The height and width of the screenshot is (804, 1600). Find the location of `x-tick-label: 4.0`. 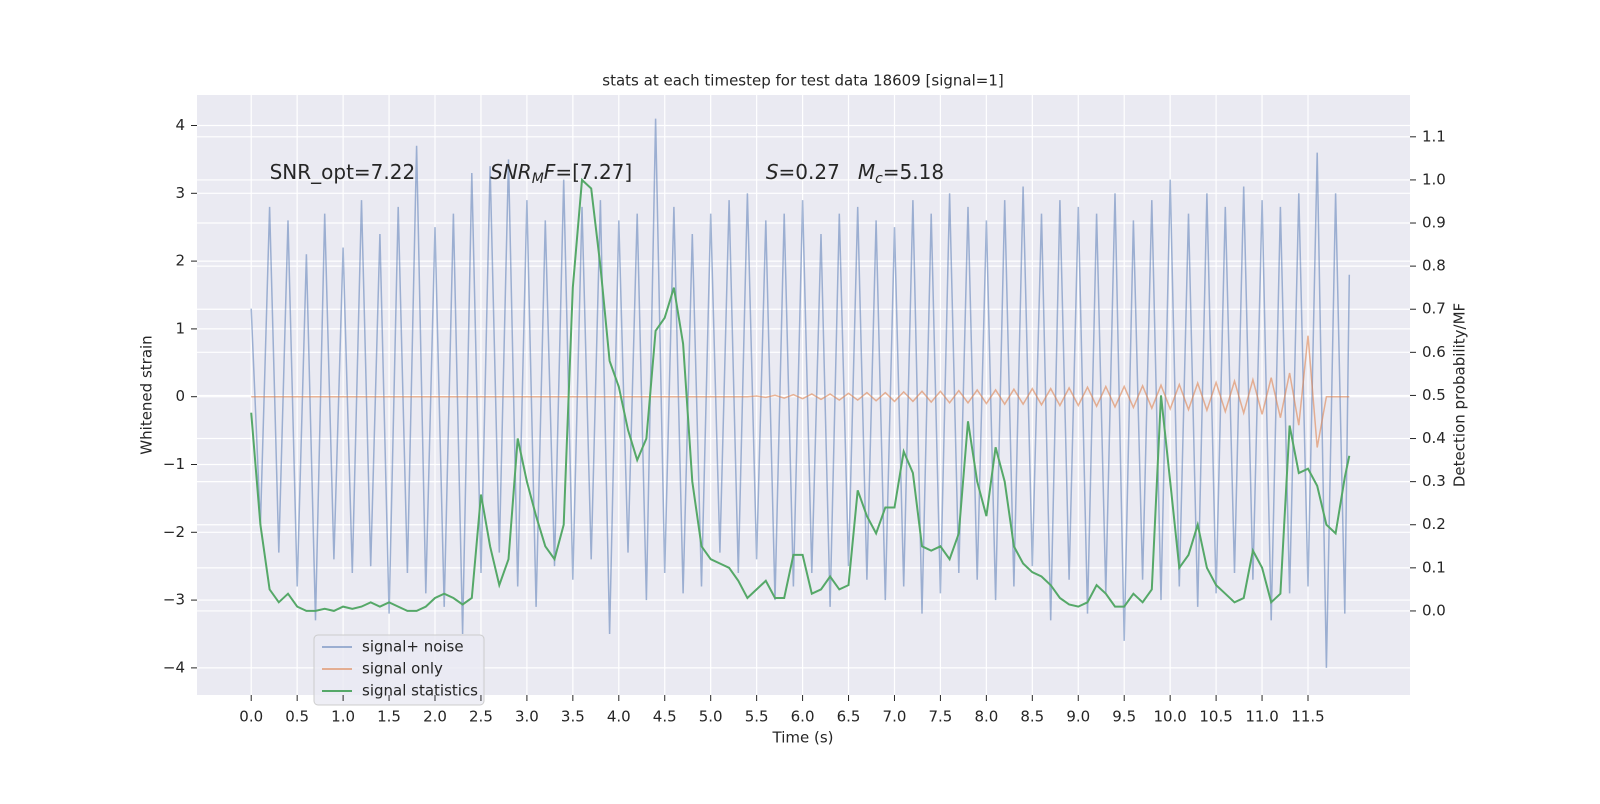

x-tick-label: 4.0 is located at coordinates (619, 717).